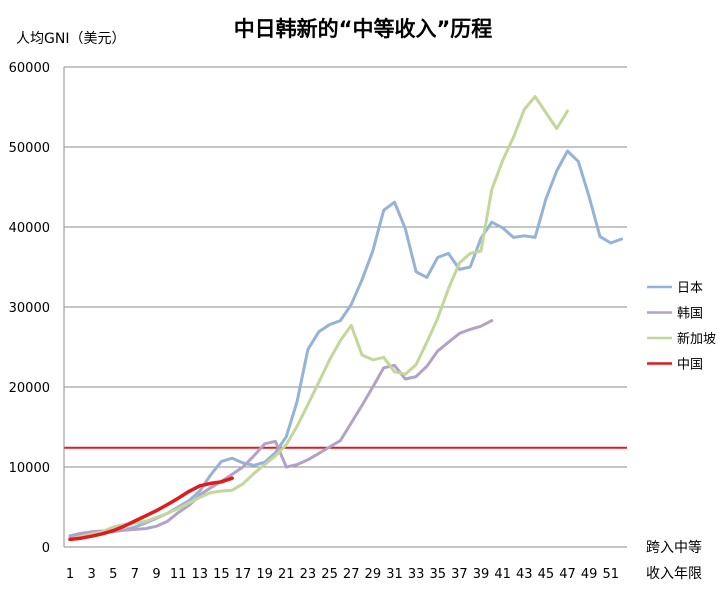  I want to click on y-tick-label: 30000, so click(29, 308).